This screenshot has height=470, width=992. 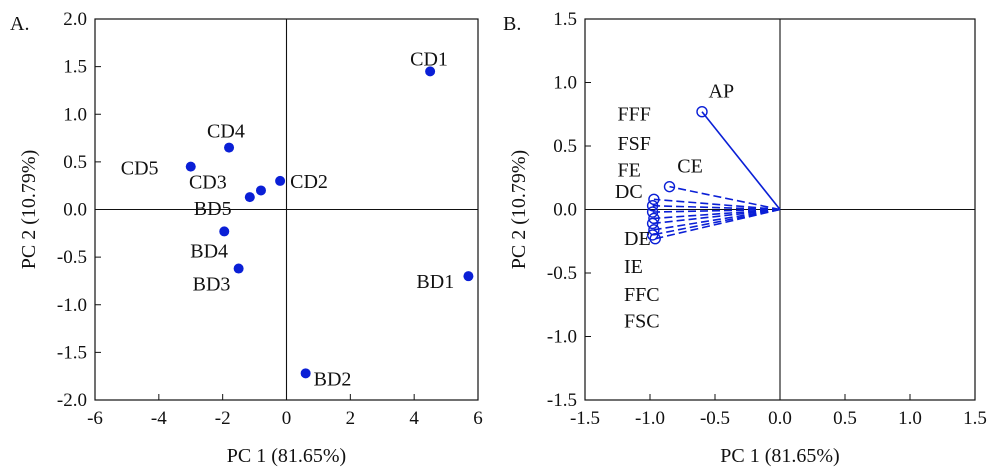 I want to click on x-tick-label: -2, so click(x=223, y=418).